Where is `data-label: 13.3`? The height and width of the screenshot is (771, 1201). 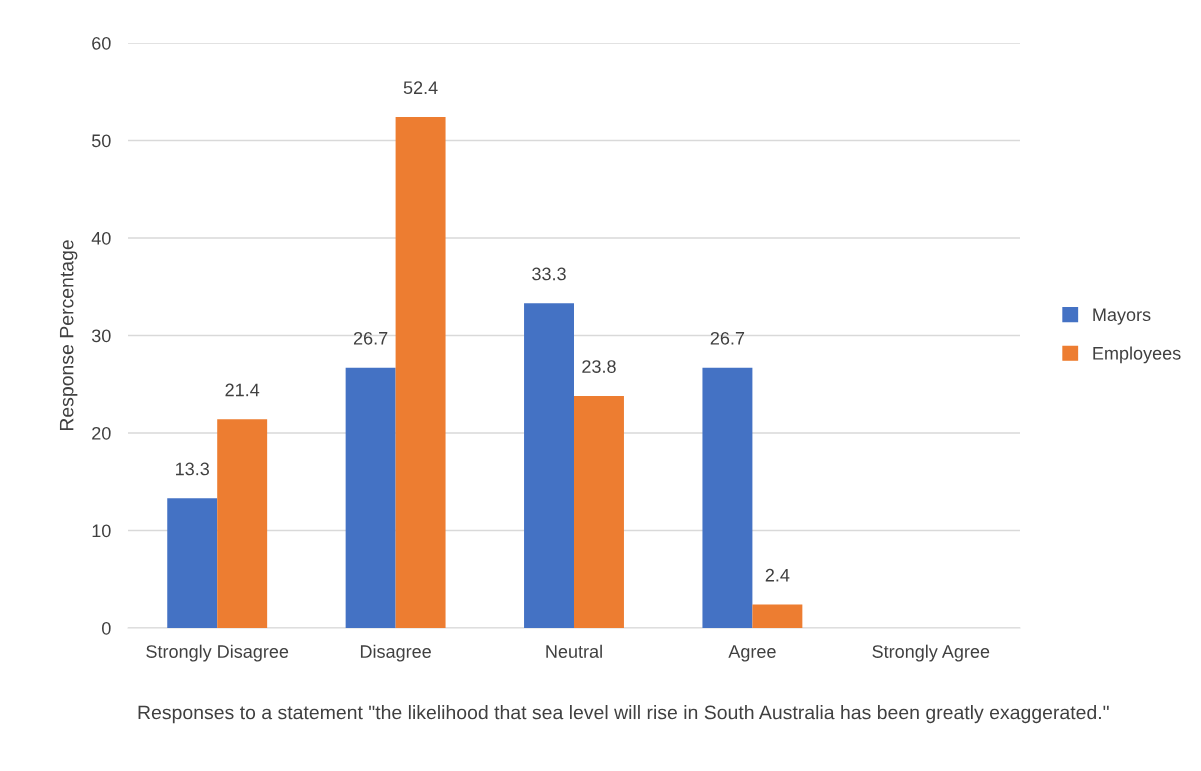 data-label: 13.3 is located at coordinates (192, 469).